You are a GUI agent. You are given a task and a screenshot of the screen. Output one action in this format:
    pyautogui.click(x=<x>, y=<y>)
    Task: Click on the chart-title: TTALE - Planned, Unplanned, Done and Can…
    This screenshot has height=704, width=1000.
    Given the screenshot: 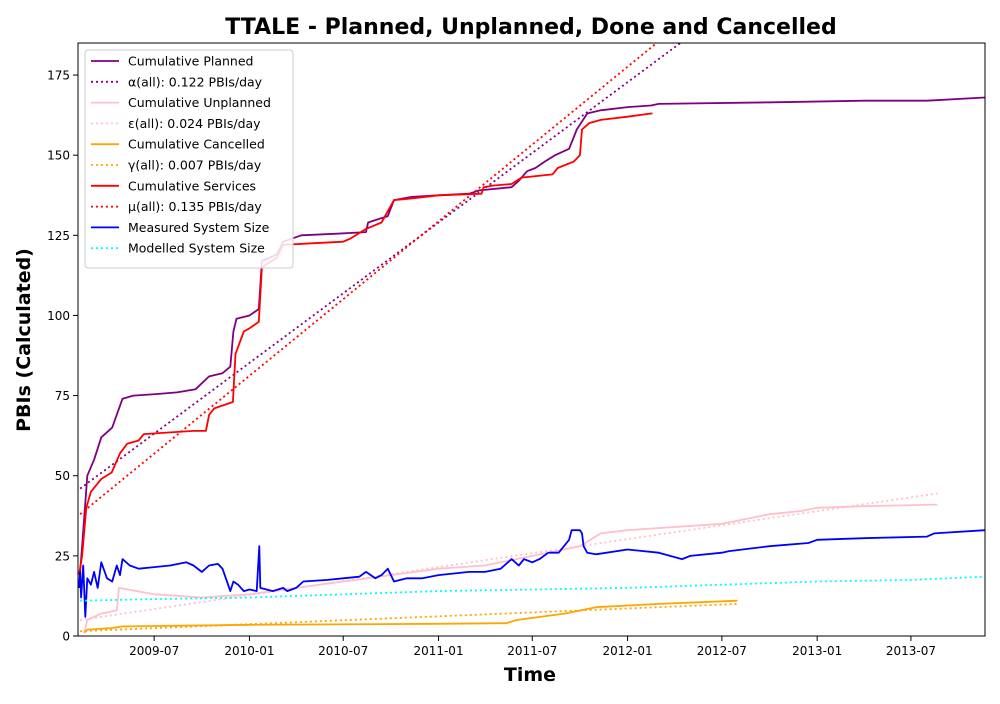 What is the action you would take?
    pyautogui.click(x=530, y=27)
    